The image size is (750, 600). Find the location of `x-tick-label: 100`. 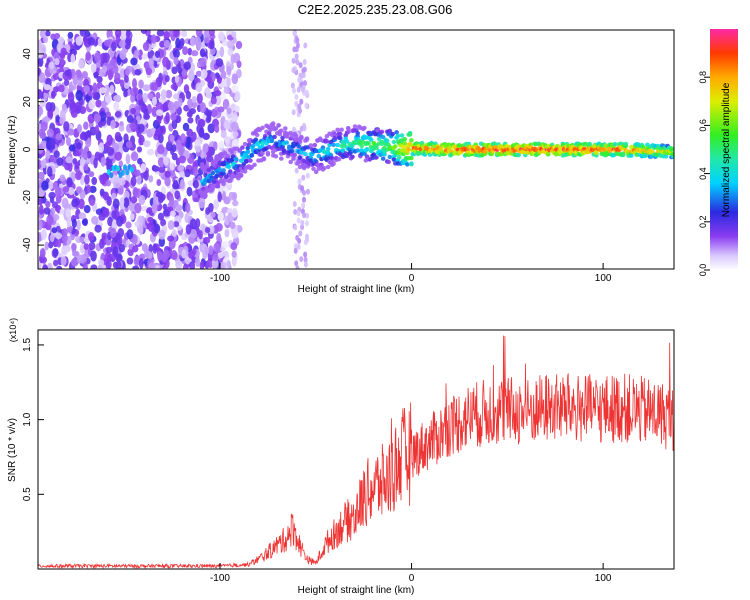

x-tick-label: 100 is located at coordinates (603, 278).